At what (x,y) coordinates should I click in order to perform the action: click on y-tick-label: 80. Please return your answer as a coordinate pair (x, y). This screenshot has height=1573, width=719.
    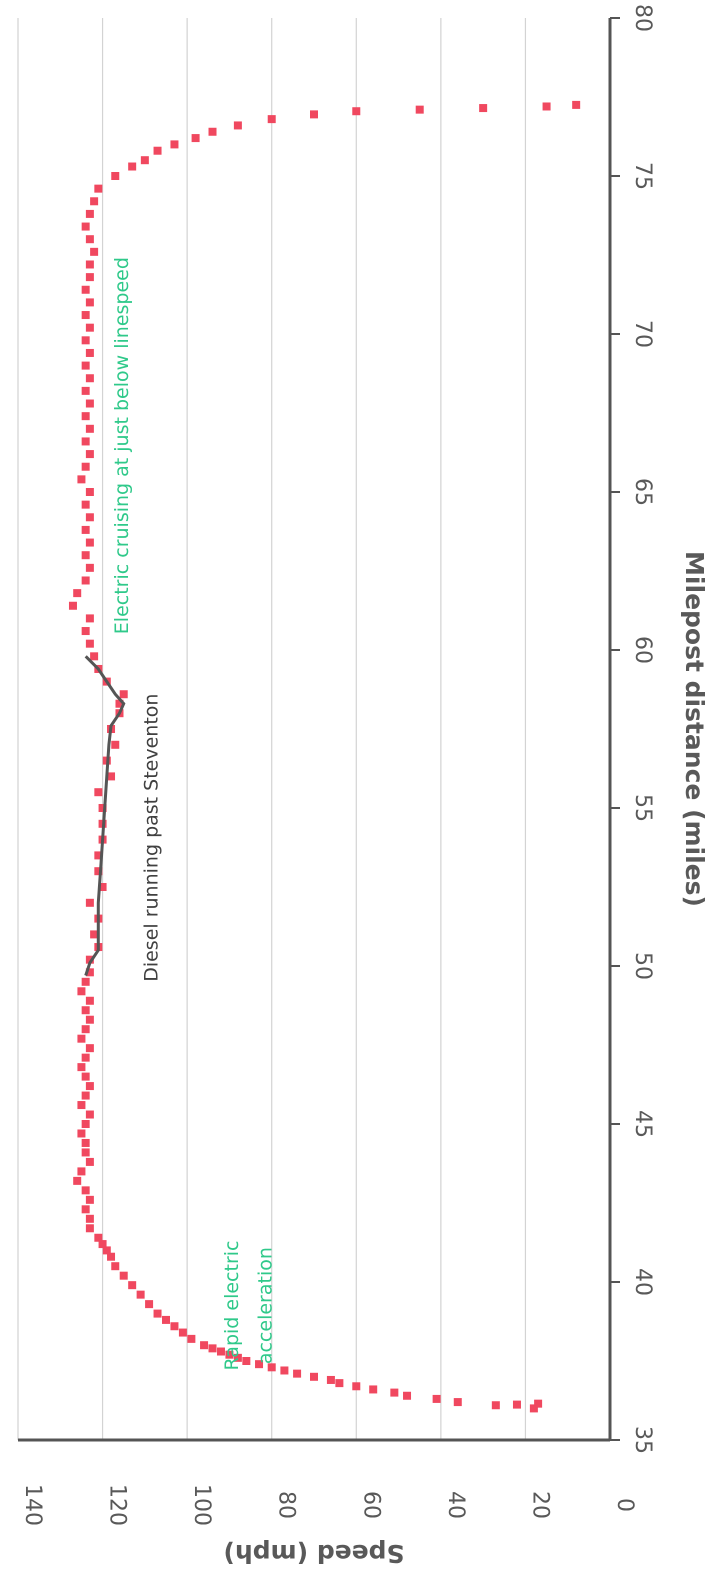
    Looking at the image, I should click on (286, 1505).